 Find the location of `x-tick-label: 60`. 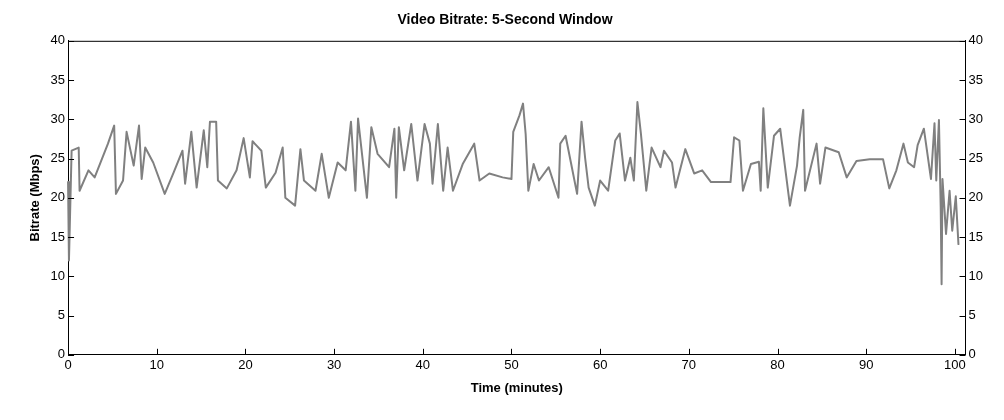

x-tick-label: 60 is located at coordinates (600, 365).